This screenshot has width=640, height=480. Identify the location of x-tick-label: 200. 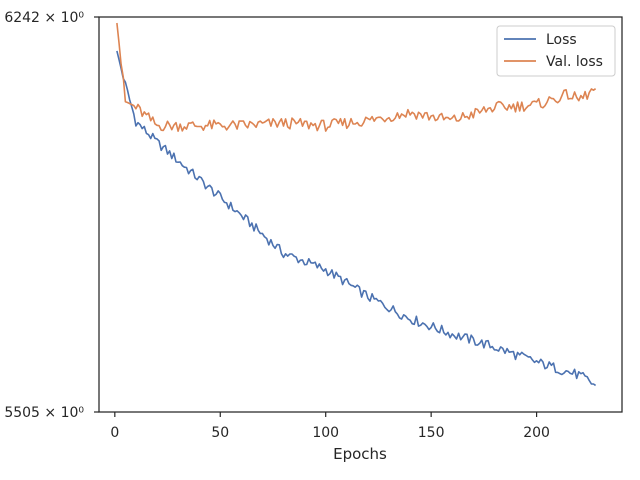
(536, 433).